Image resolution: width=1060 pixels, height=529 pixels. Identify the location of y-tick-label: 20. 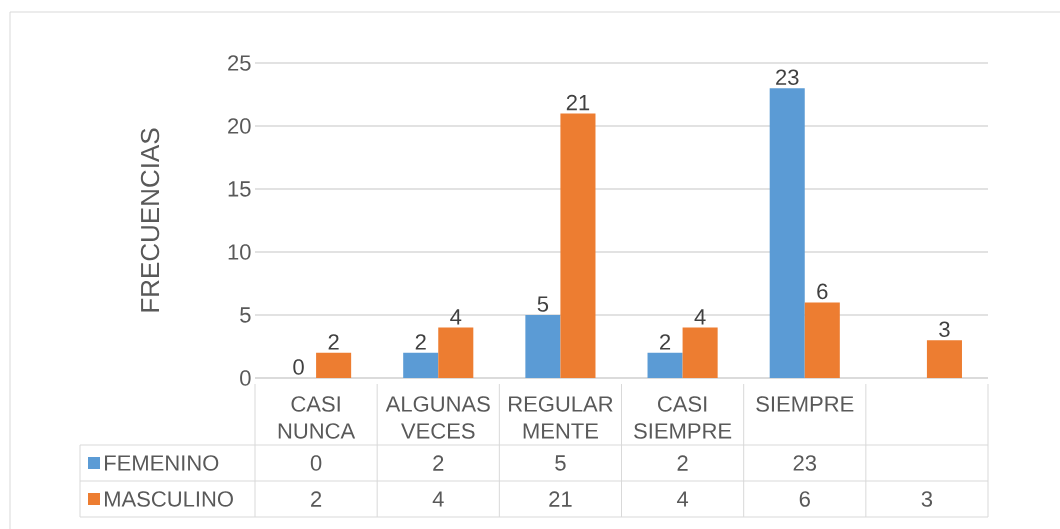
(239, 126).